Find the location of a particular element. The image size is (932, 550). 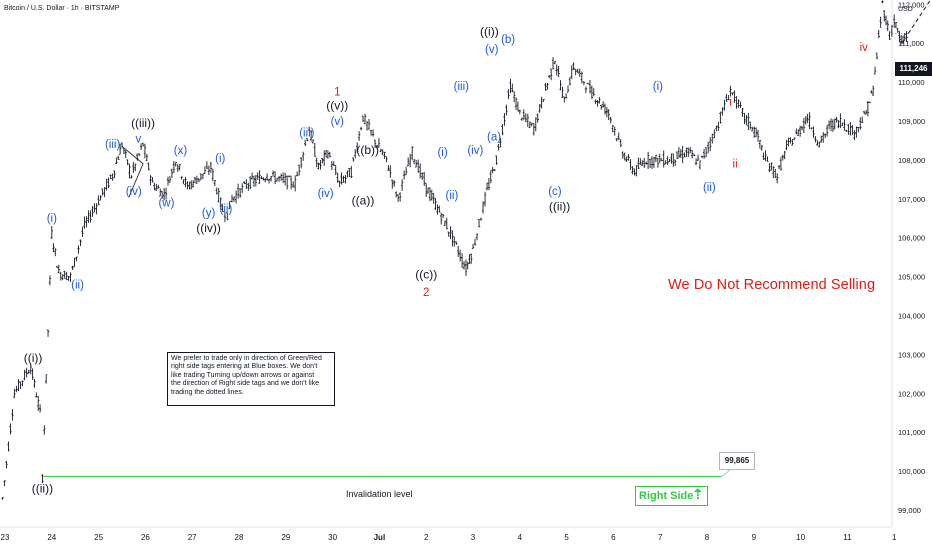

wave-label: ((c)) is located at coordinates (426, 275).